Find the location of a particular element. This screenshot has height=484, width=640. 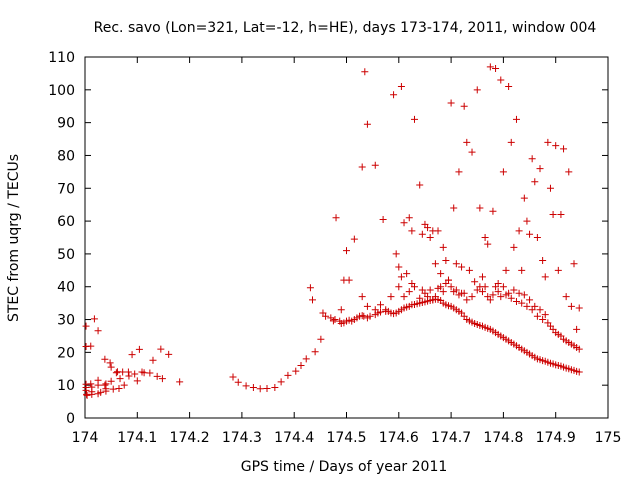

x-tick-label: 174.5 is located at coordinates (346, 438).